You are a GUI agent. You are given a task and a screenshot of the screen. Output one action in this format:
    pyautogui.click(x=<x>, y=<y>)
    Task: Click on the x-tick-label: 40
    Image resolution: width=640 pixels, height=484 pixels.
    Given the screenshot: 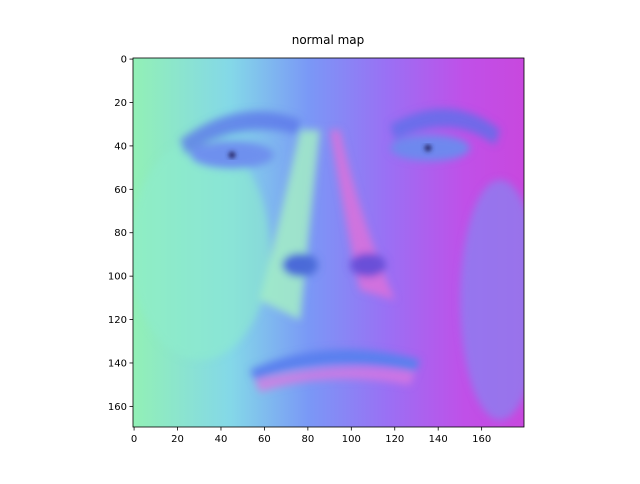 What is the action you would take?
    pyautogui.click(x=221, y=439)
    